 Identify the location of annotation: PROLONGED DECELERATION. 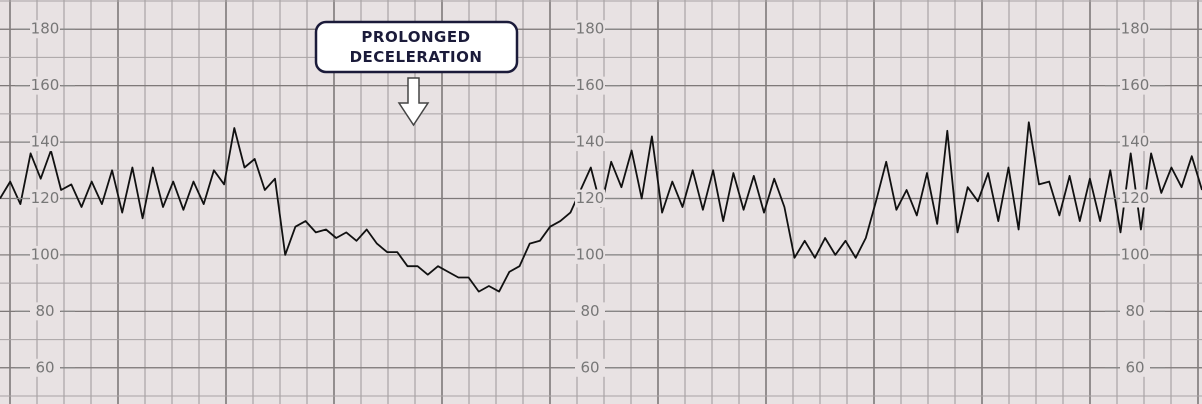
(416, 73).